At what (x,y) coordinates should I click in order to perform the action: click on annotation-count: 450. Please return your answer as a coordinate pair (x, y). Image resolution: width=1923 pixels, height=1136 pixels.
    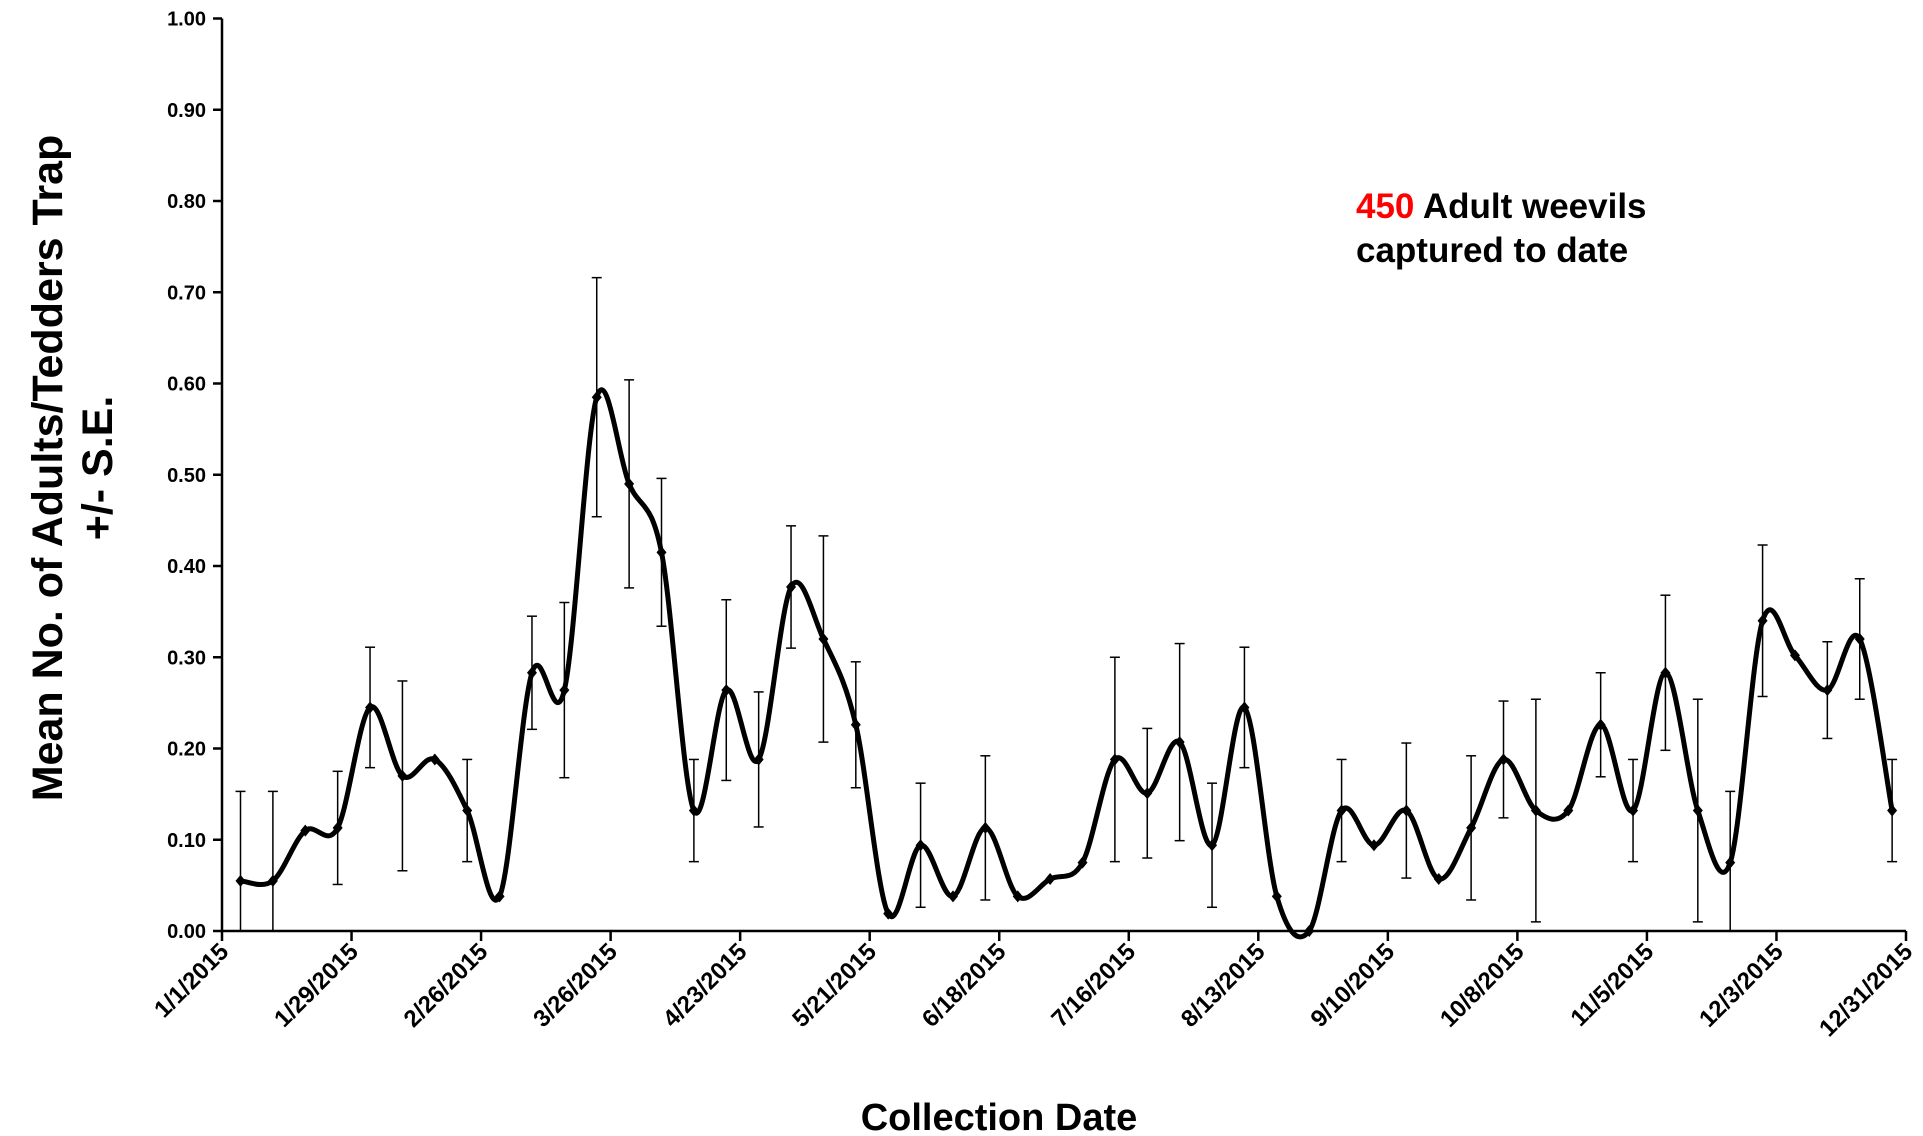
    Looking at the image, I should click on (1385, 206).